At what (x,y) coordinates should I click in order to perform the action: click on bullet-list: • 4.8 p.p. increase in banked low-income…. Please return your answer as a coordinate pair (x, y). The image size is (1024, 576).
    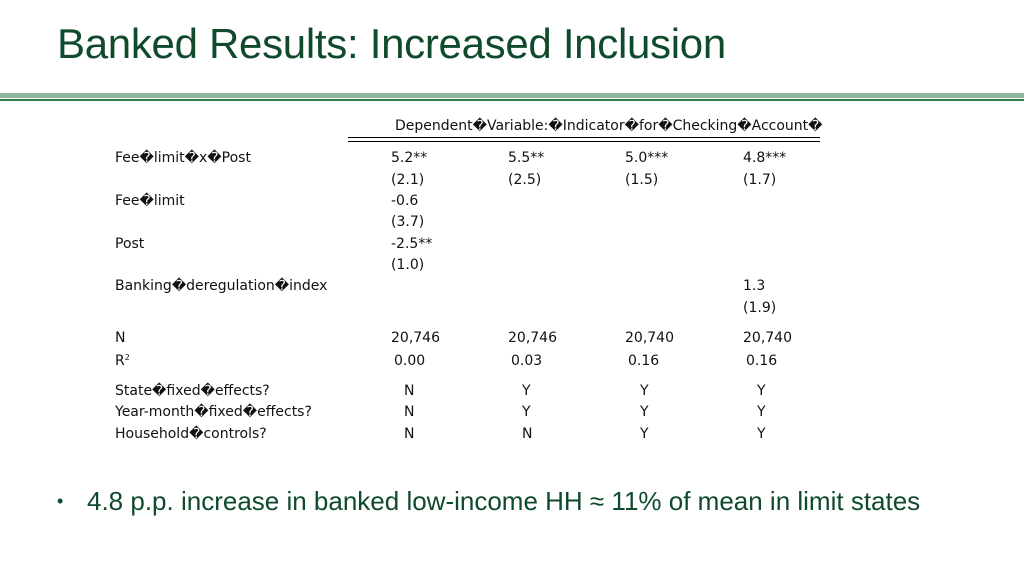
    Looking at the image, I should click on (507, 507).